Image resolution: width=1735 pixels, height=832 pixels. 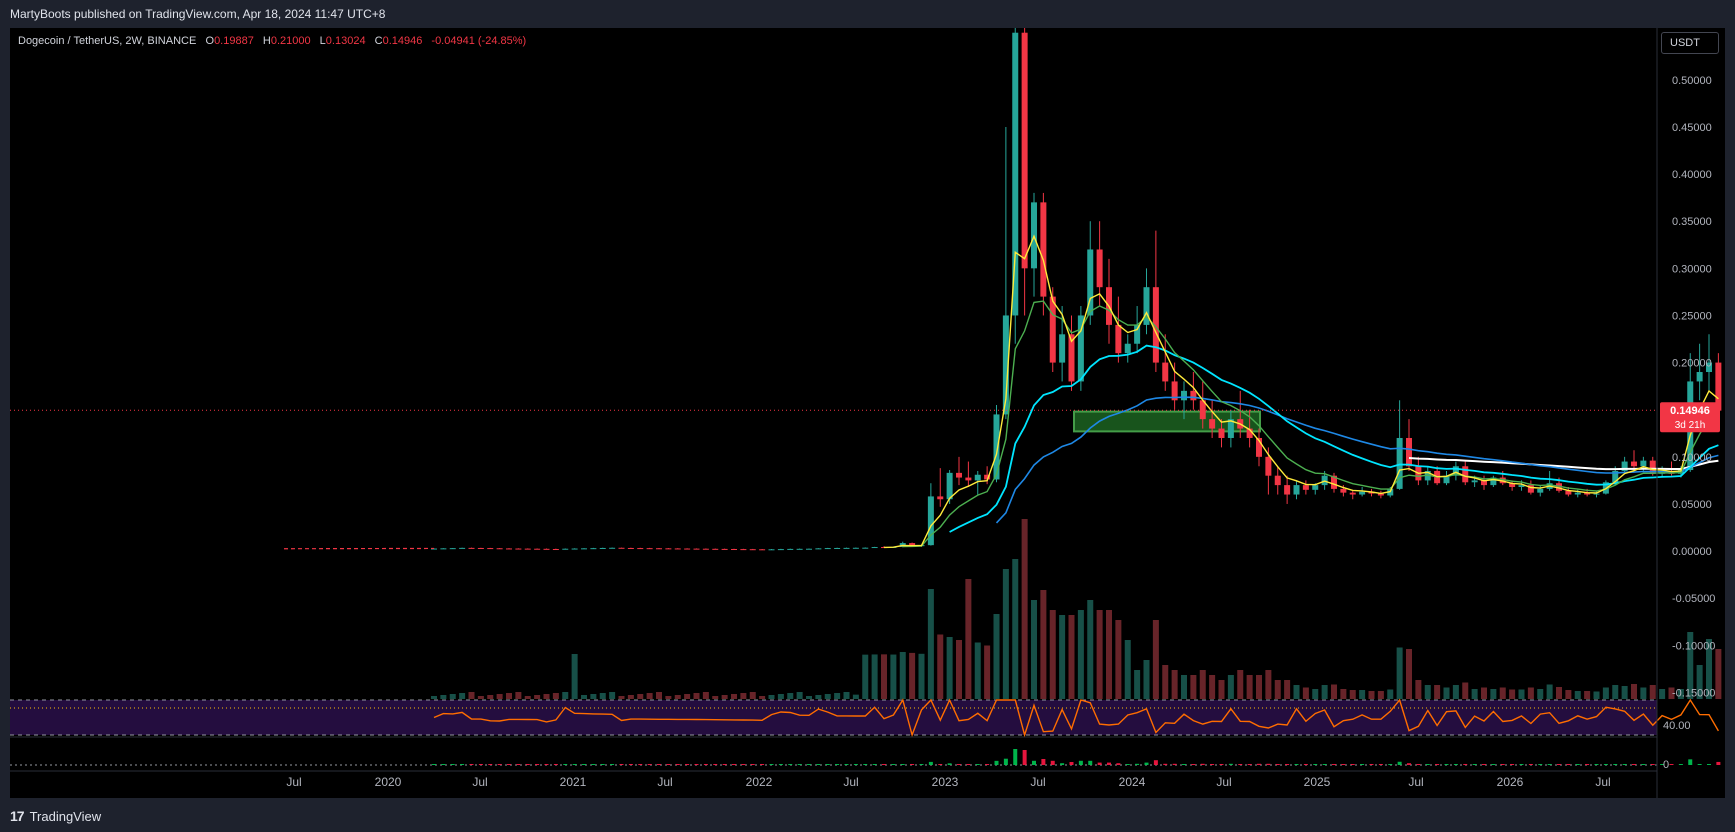 I want to click on symbol-name: Dogecoin / TetherUS, 2W, BINANCE, so click(x=107, y=41).